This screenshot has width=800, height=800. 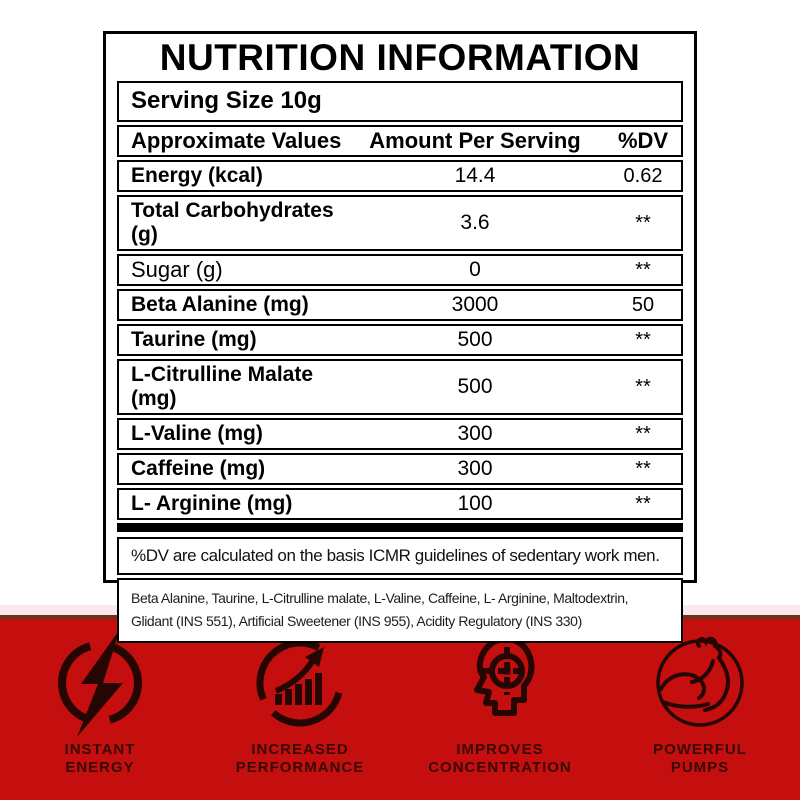 What do you see at coordinates (100, 758) in the screenshot?
I see `benefit-label: INSTANT ENERGY` at bounding box center [100, 758].